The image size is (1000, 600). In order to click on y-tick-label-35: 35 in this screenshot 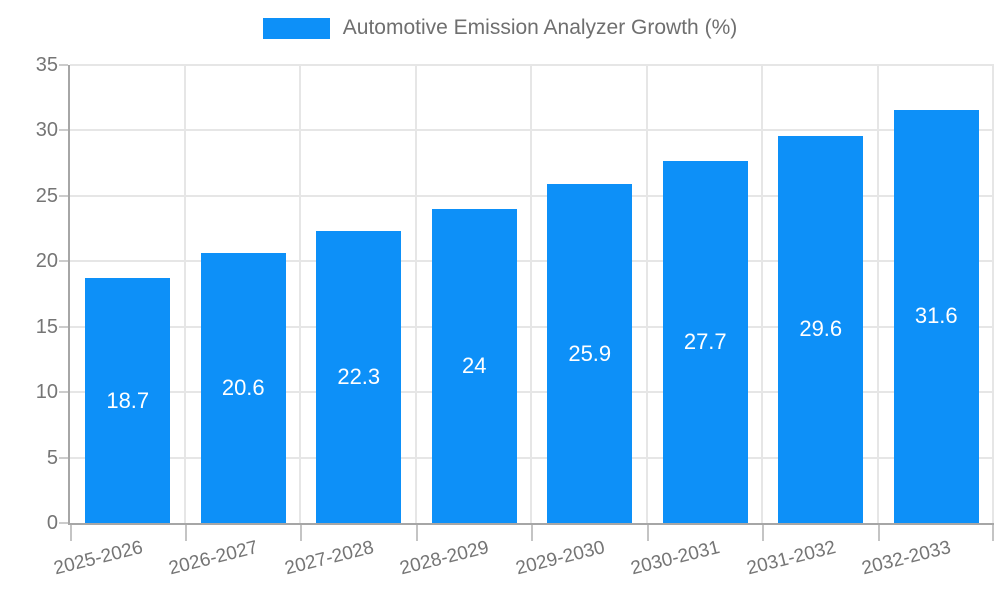, I will do `click(46, 65)`.